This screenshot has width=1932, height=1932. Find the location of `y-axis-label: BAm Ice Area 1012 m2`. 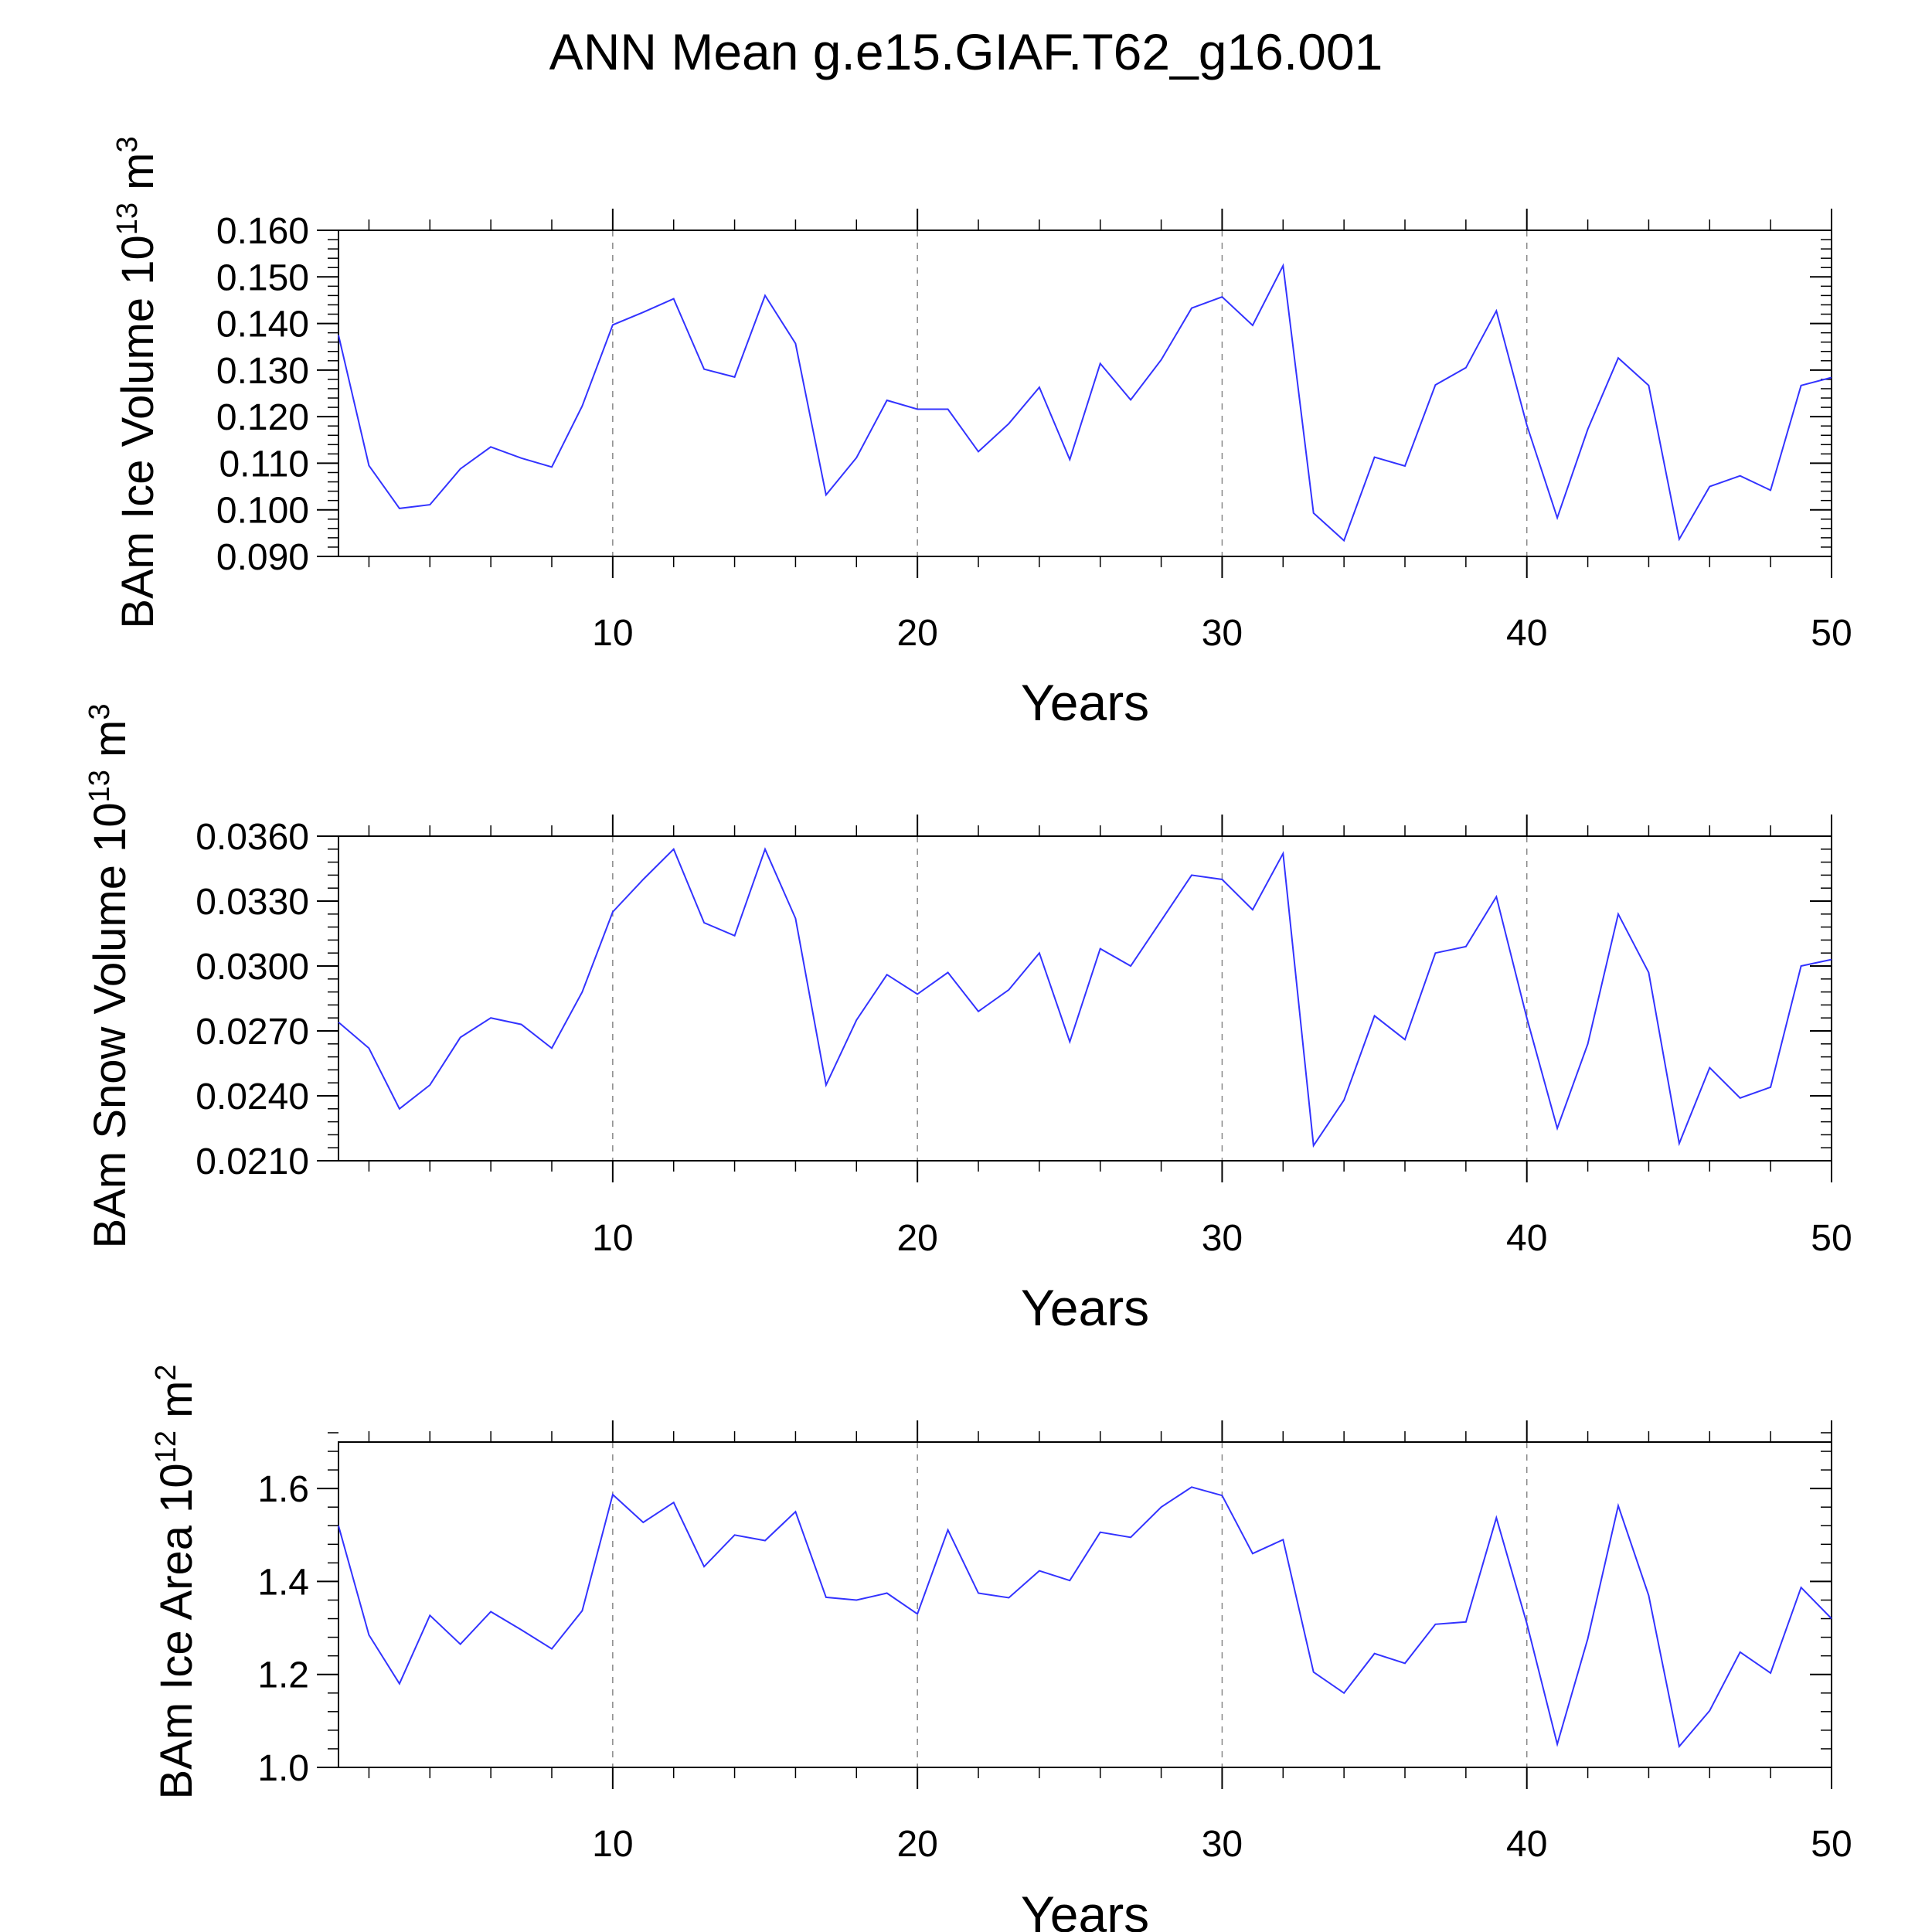

y-axis-label: BAm Ice Area 1012 m2 is located at coordinates (176, 1582).